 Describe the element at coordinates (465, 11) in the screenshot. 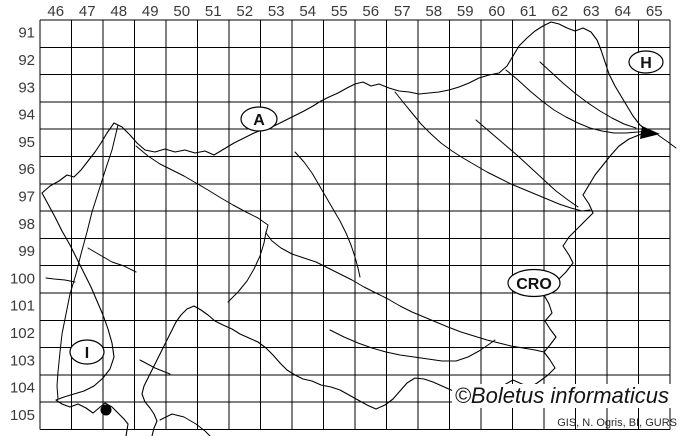

I see `col-label: 59` at that location.